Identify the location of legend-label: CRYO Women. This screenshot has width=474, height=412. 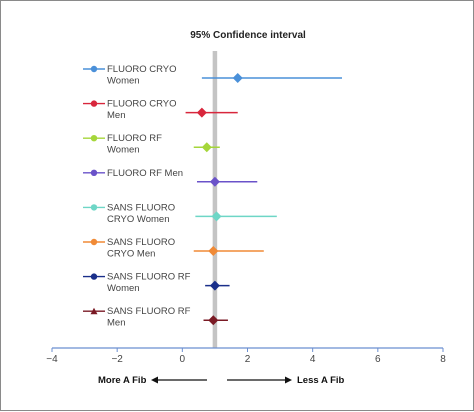
(138, 219).